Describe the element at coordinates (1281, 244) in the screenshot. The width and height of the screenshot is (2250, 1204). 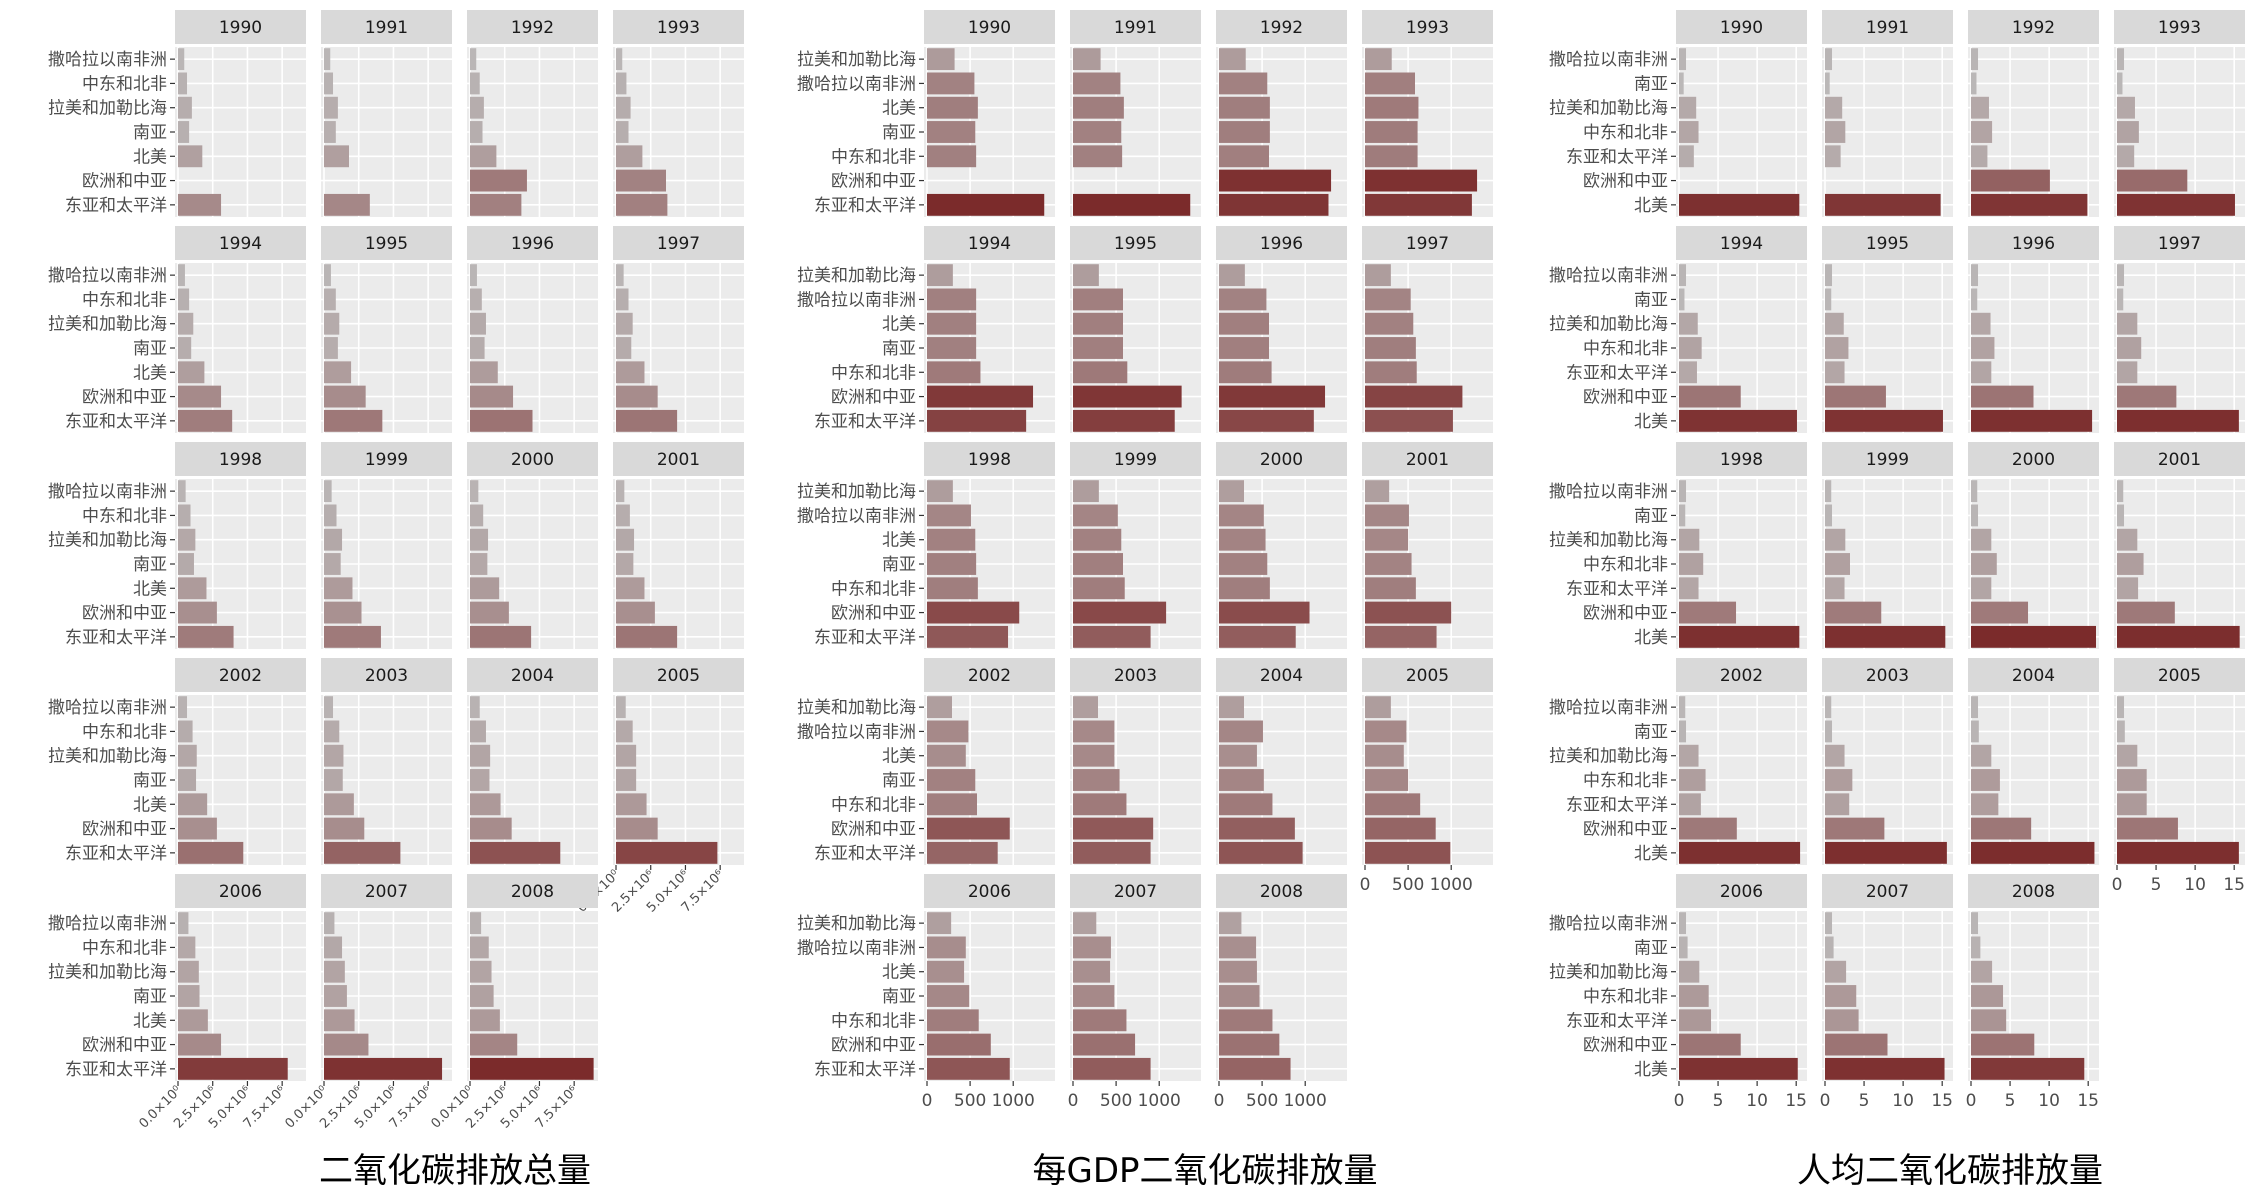
I see `facet-strip-label: 1996` at that location.